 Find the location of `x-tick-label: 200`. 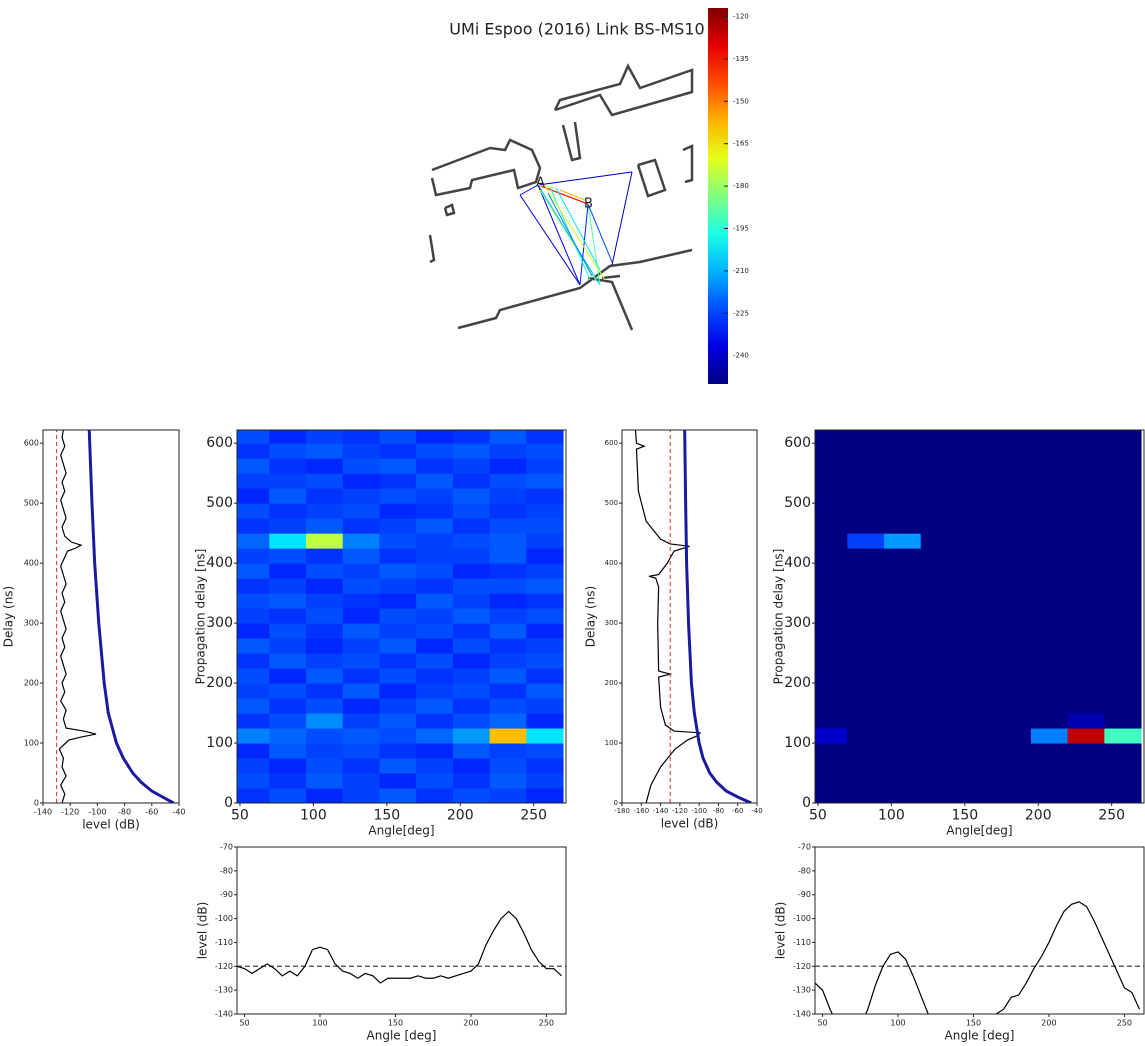

x-tick-label: 200 is located at coordinates (470, 1022).